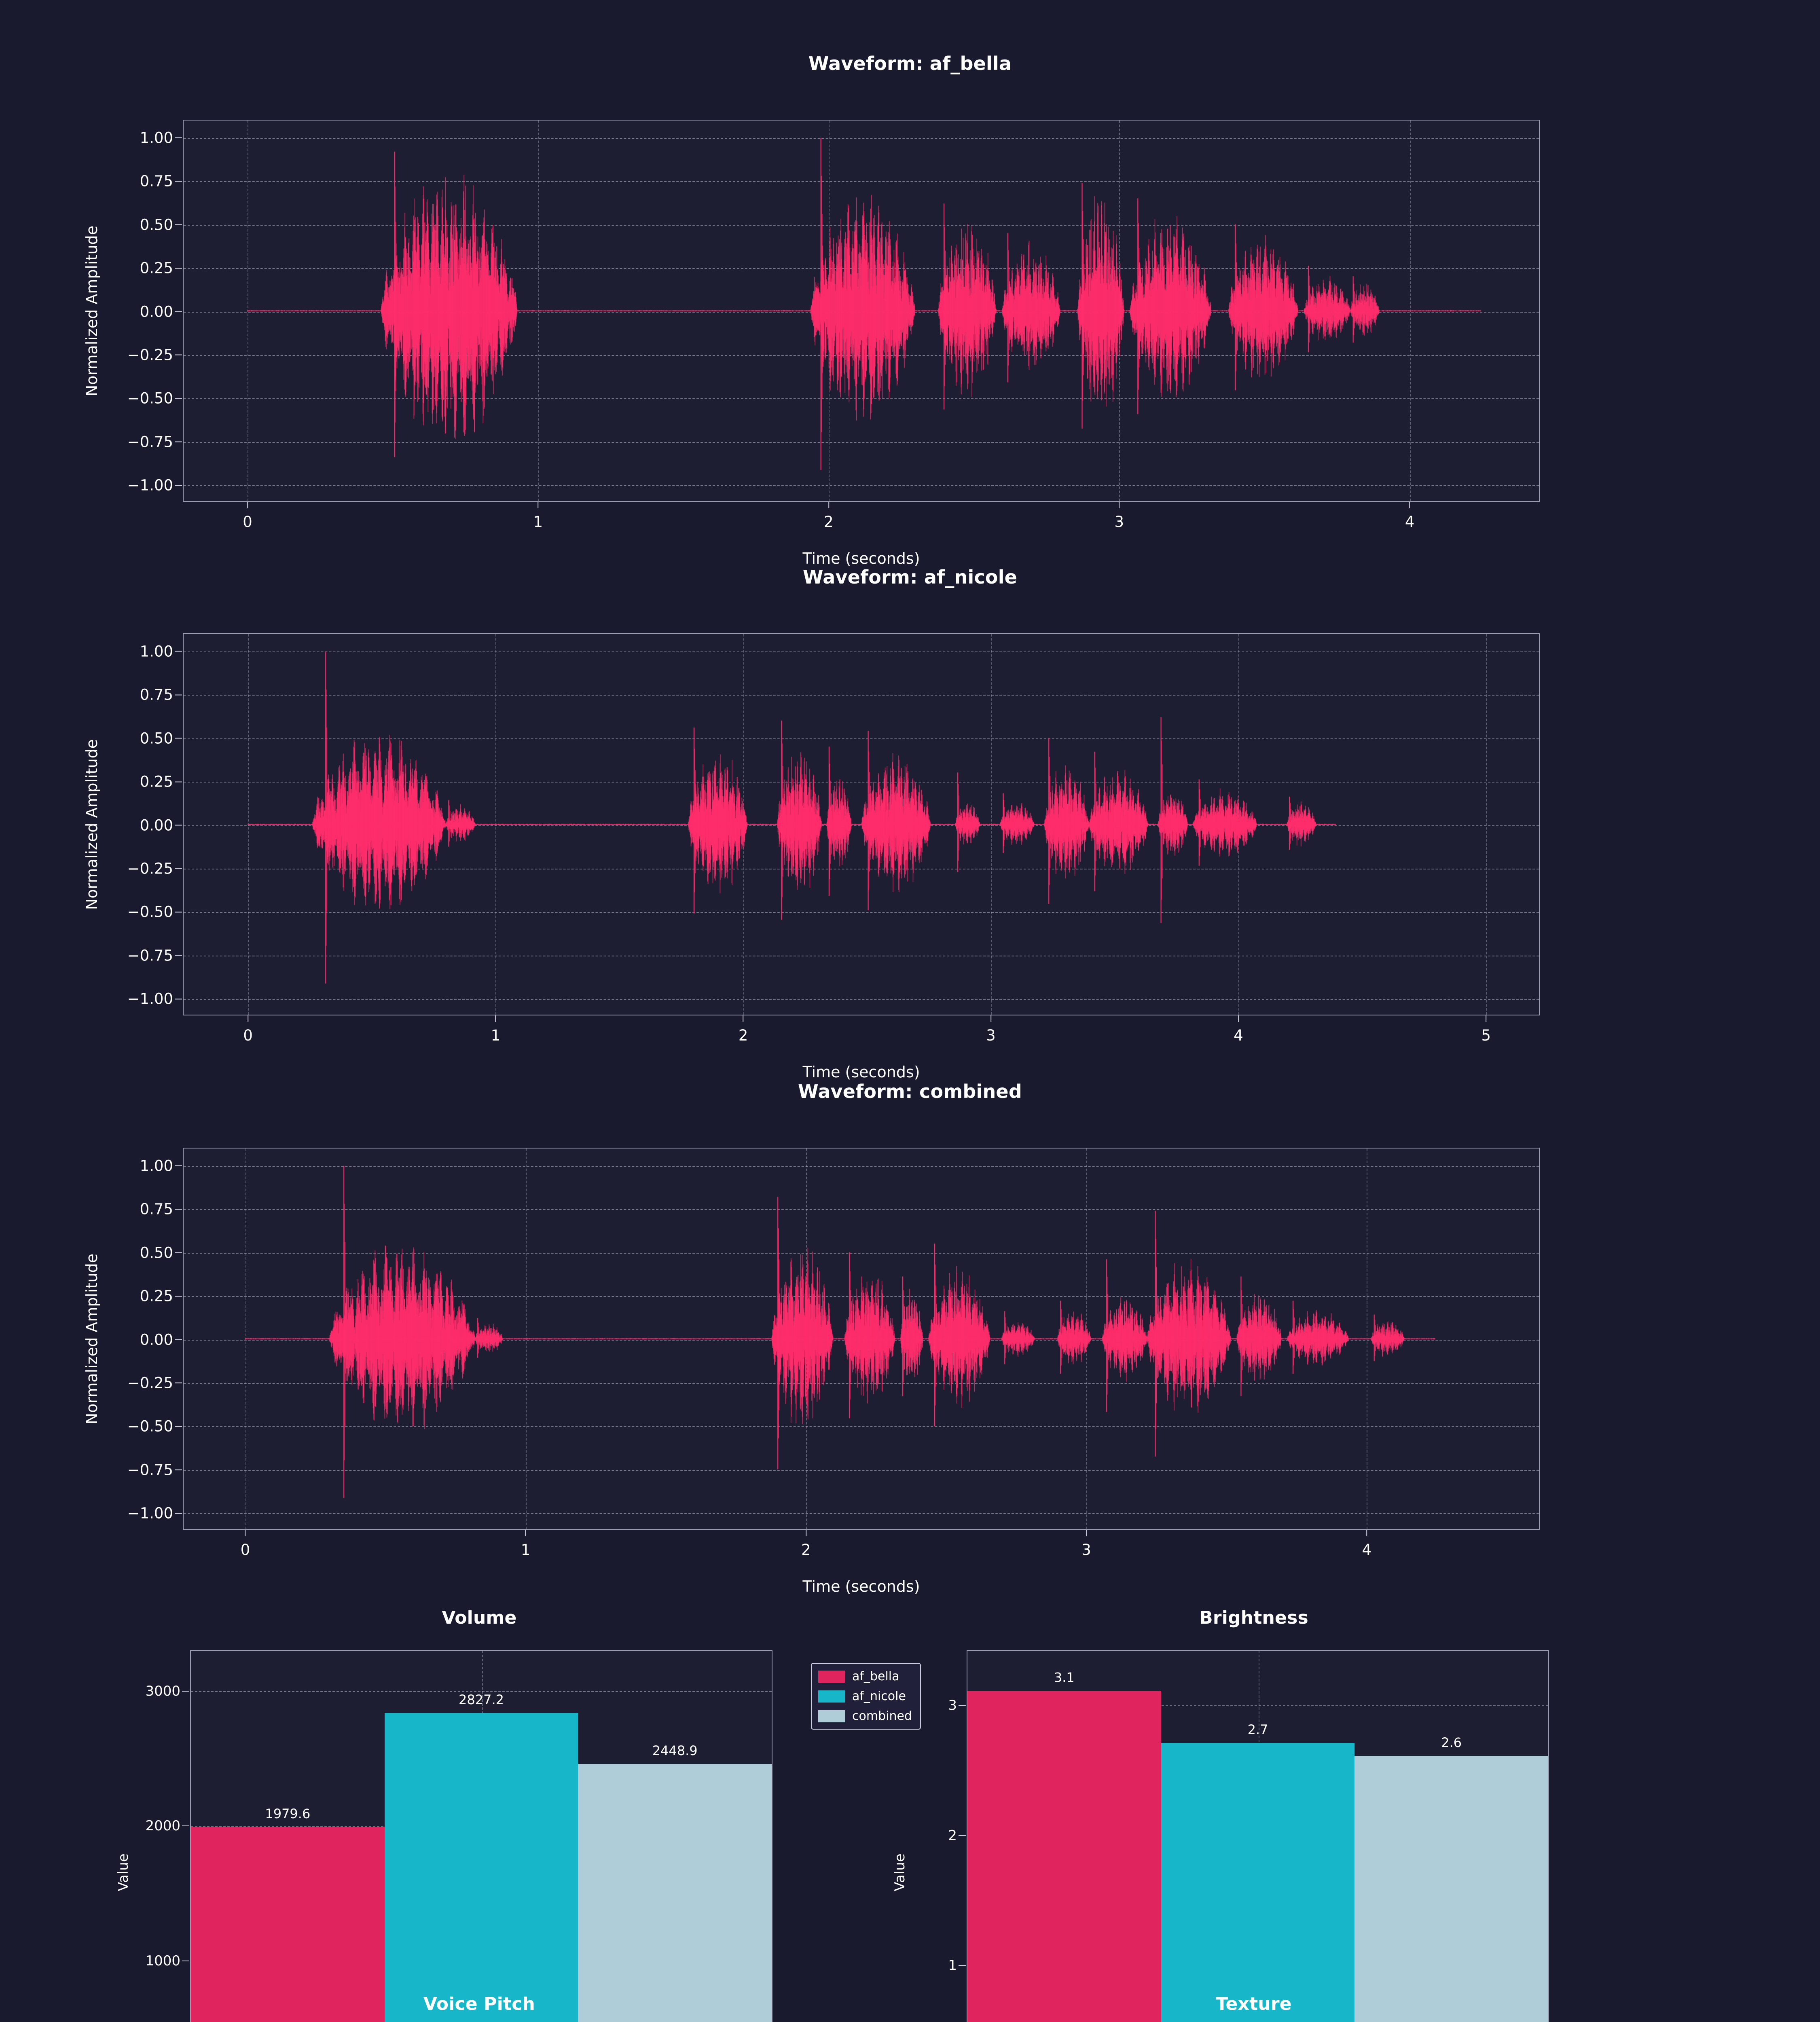 This screenshot has width=1820, height=2022. I want to click on legend-item: af_bella, so click(865, 1676).